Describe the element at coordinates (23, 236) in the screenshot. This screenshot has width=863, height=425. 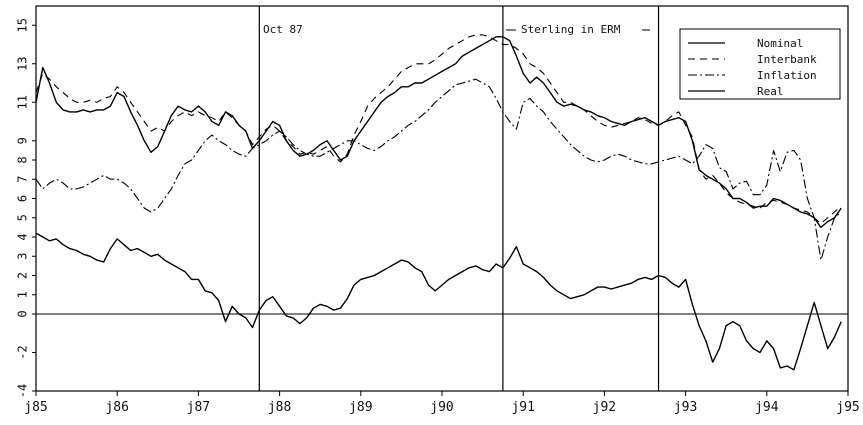
I see `y-tick-label-4: 4` at that location.